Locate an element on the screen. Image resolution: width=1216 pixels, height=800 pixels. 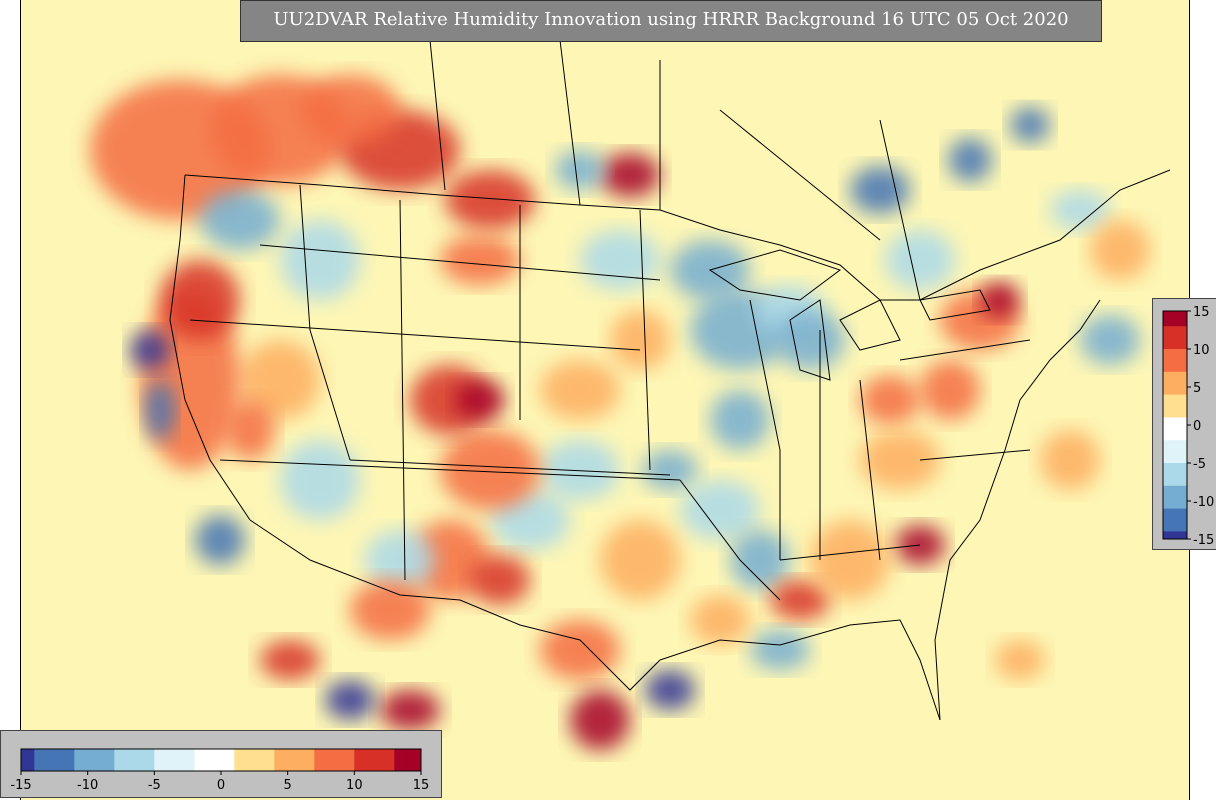
colorbar-v-tick-label: -5 is located at coordinates (1199, 464).